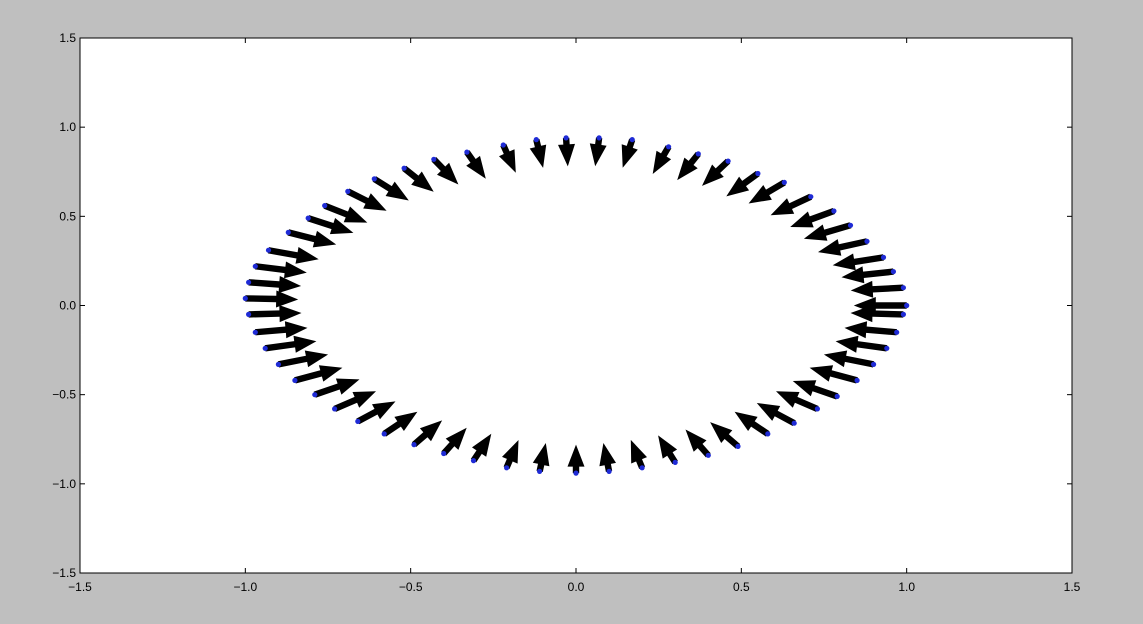  I want to click on x-tick-label: 1.5, so click(1072, 587).